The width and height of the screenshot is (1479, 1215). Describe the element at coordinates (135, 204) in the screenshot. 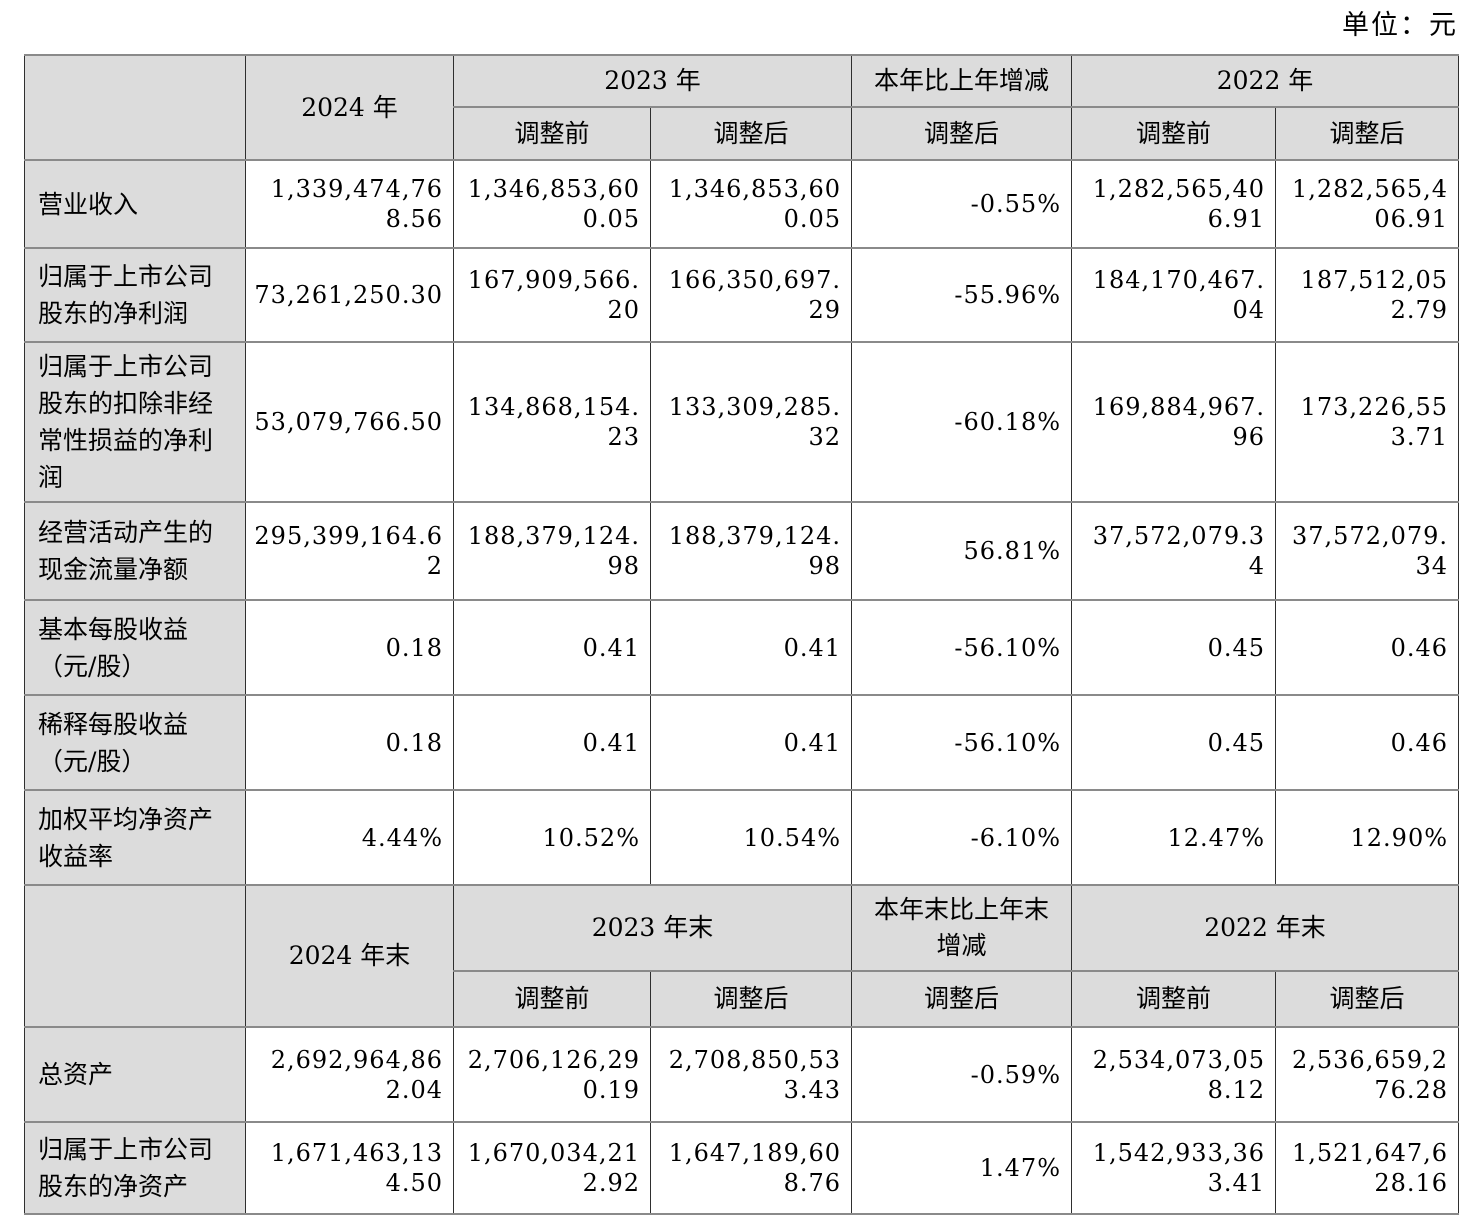

I see `row-label: 营业收入` at that location.